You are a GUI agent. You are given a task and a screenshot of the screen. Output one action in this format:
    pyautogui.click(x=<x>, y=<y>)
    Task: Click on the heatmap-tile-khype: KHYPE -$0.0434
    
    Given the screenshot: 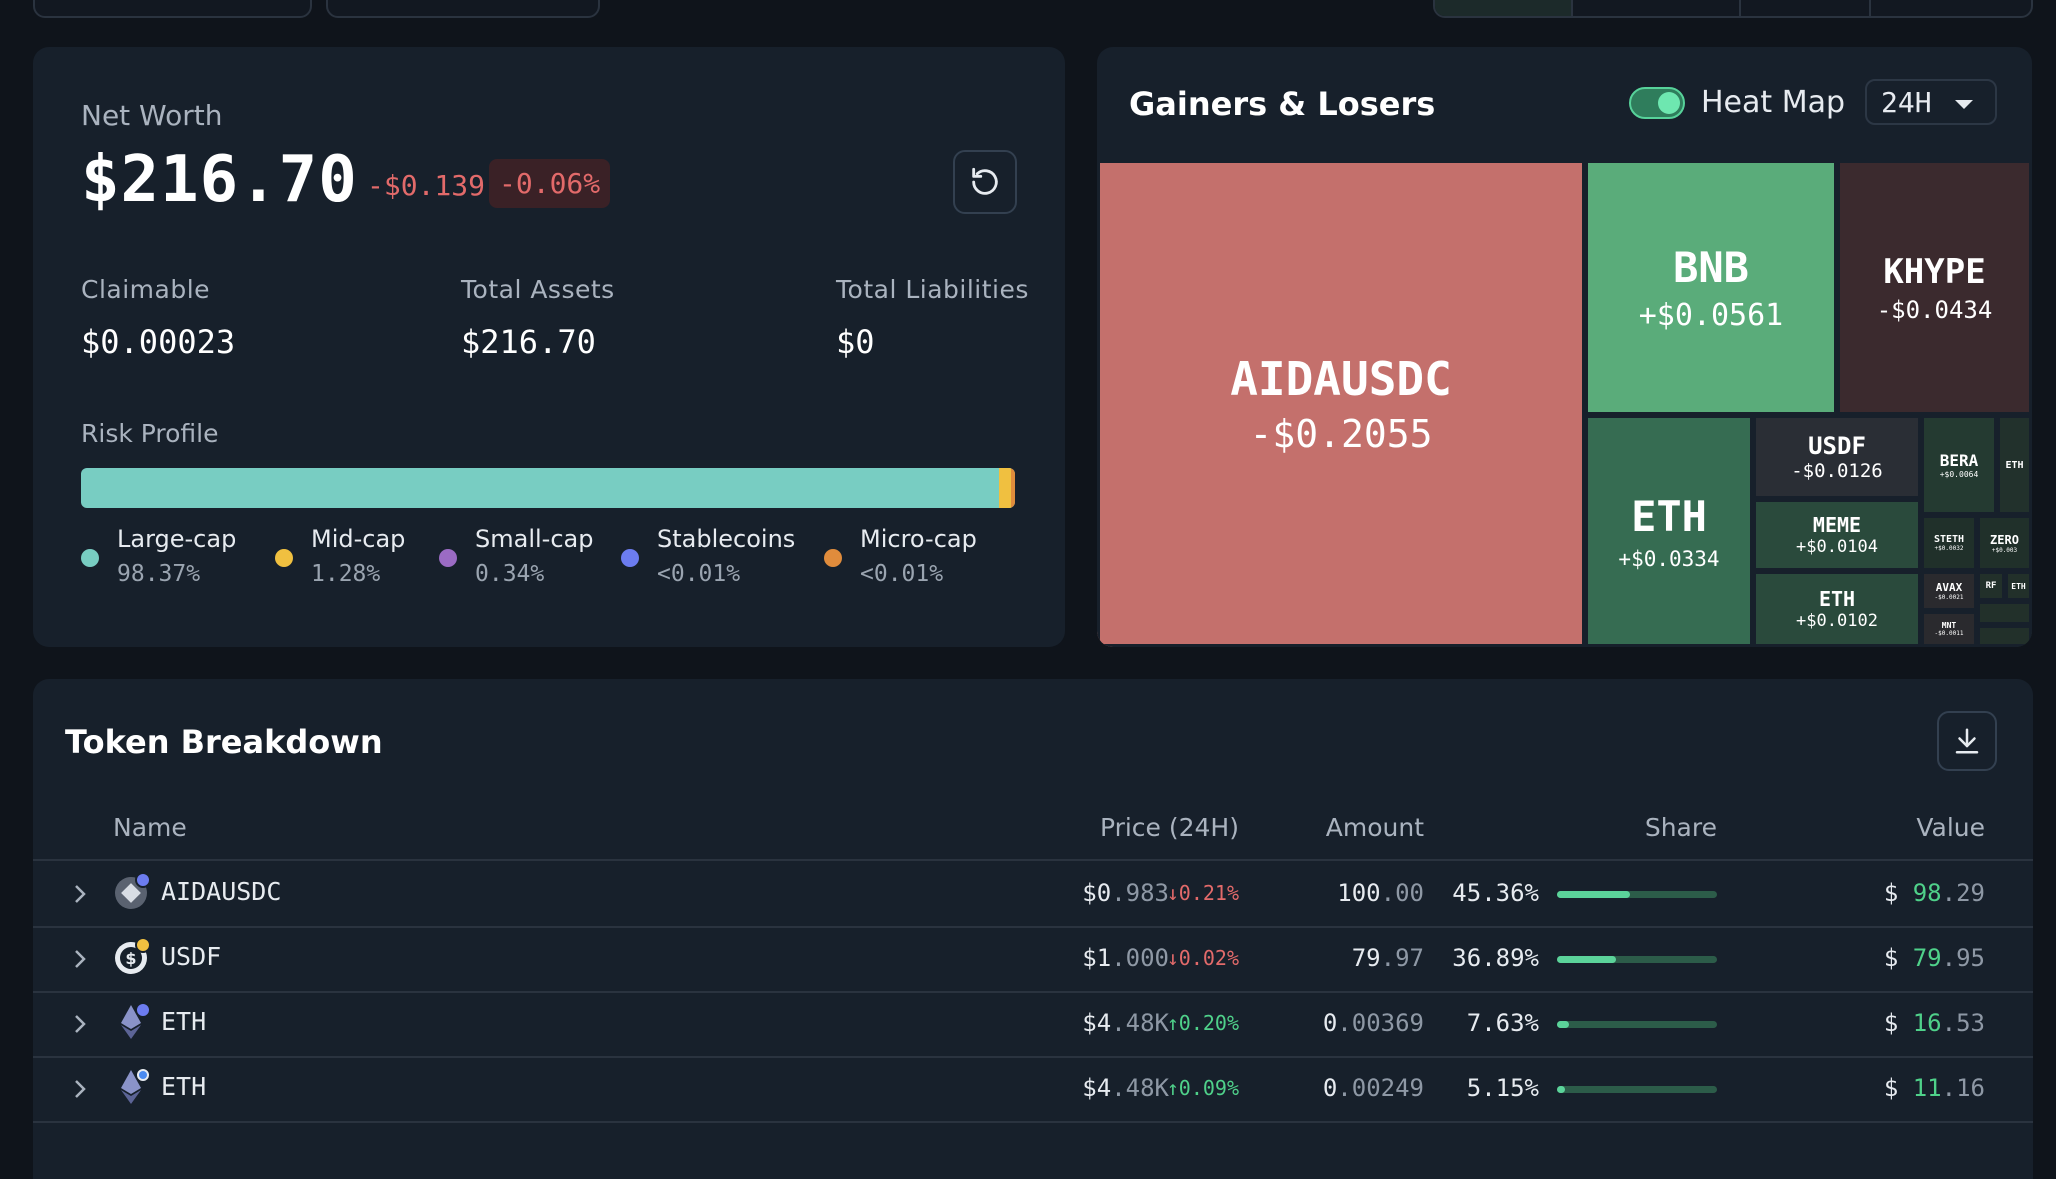 What is the action you would take?
    pyautogui.click(x=1934, y=287)
    